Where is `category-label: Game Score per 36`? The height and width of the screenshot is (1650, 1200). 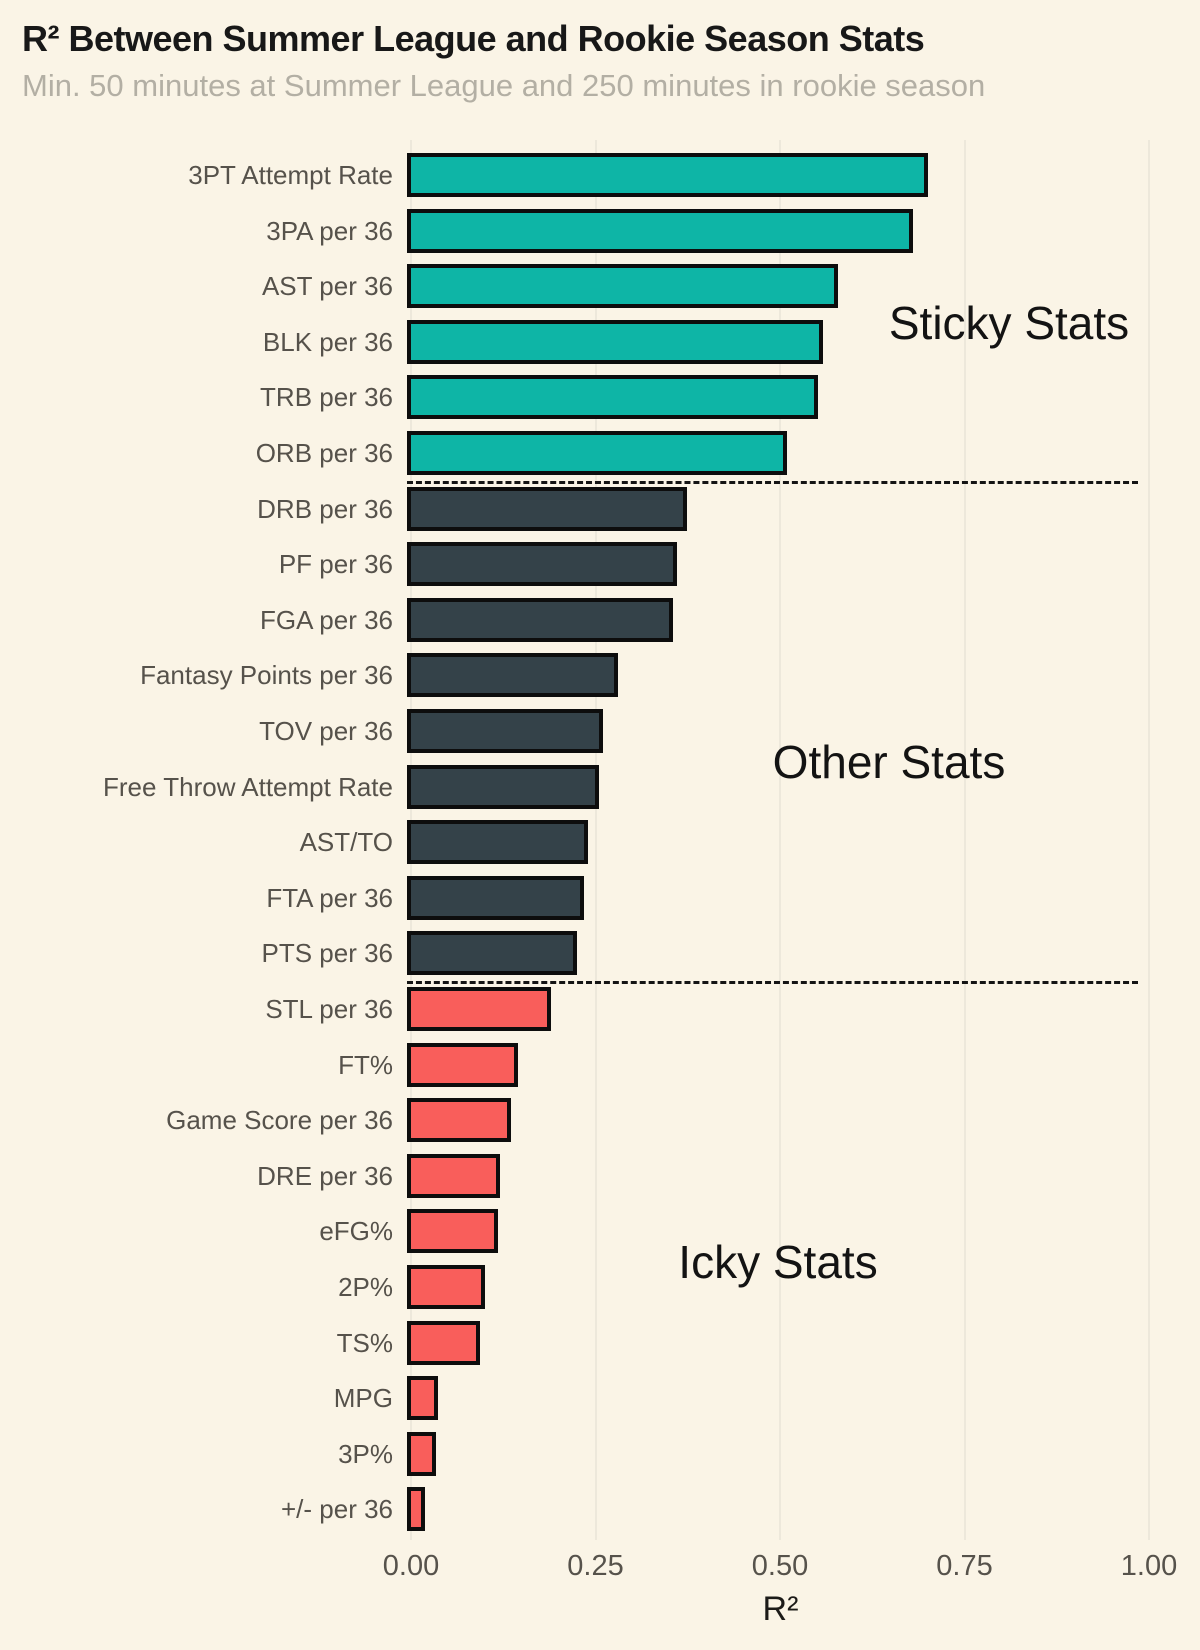 category-label: Game Score per 36 is located at coordinates (279, 1120).